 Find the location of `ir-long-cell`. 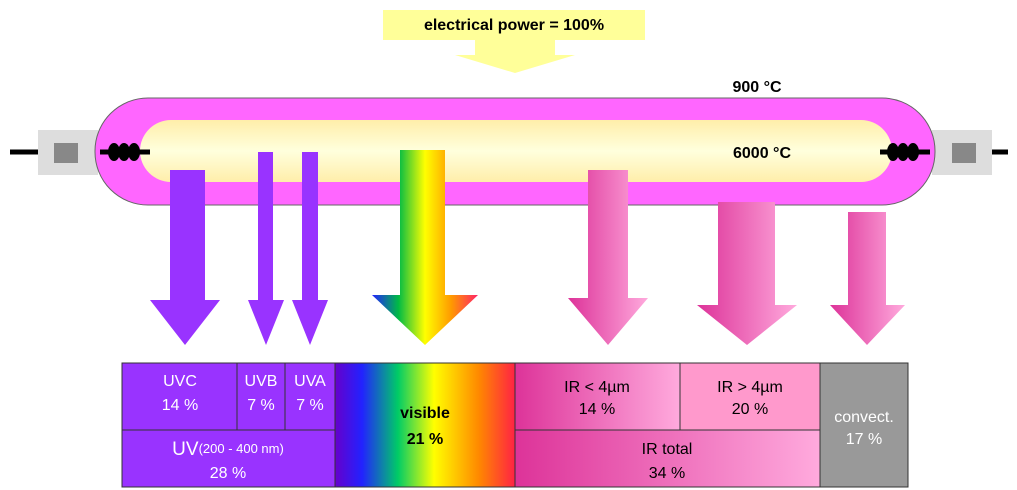

ir-long-cell is located at coordinates (750, 396).